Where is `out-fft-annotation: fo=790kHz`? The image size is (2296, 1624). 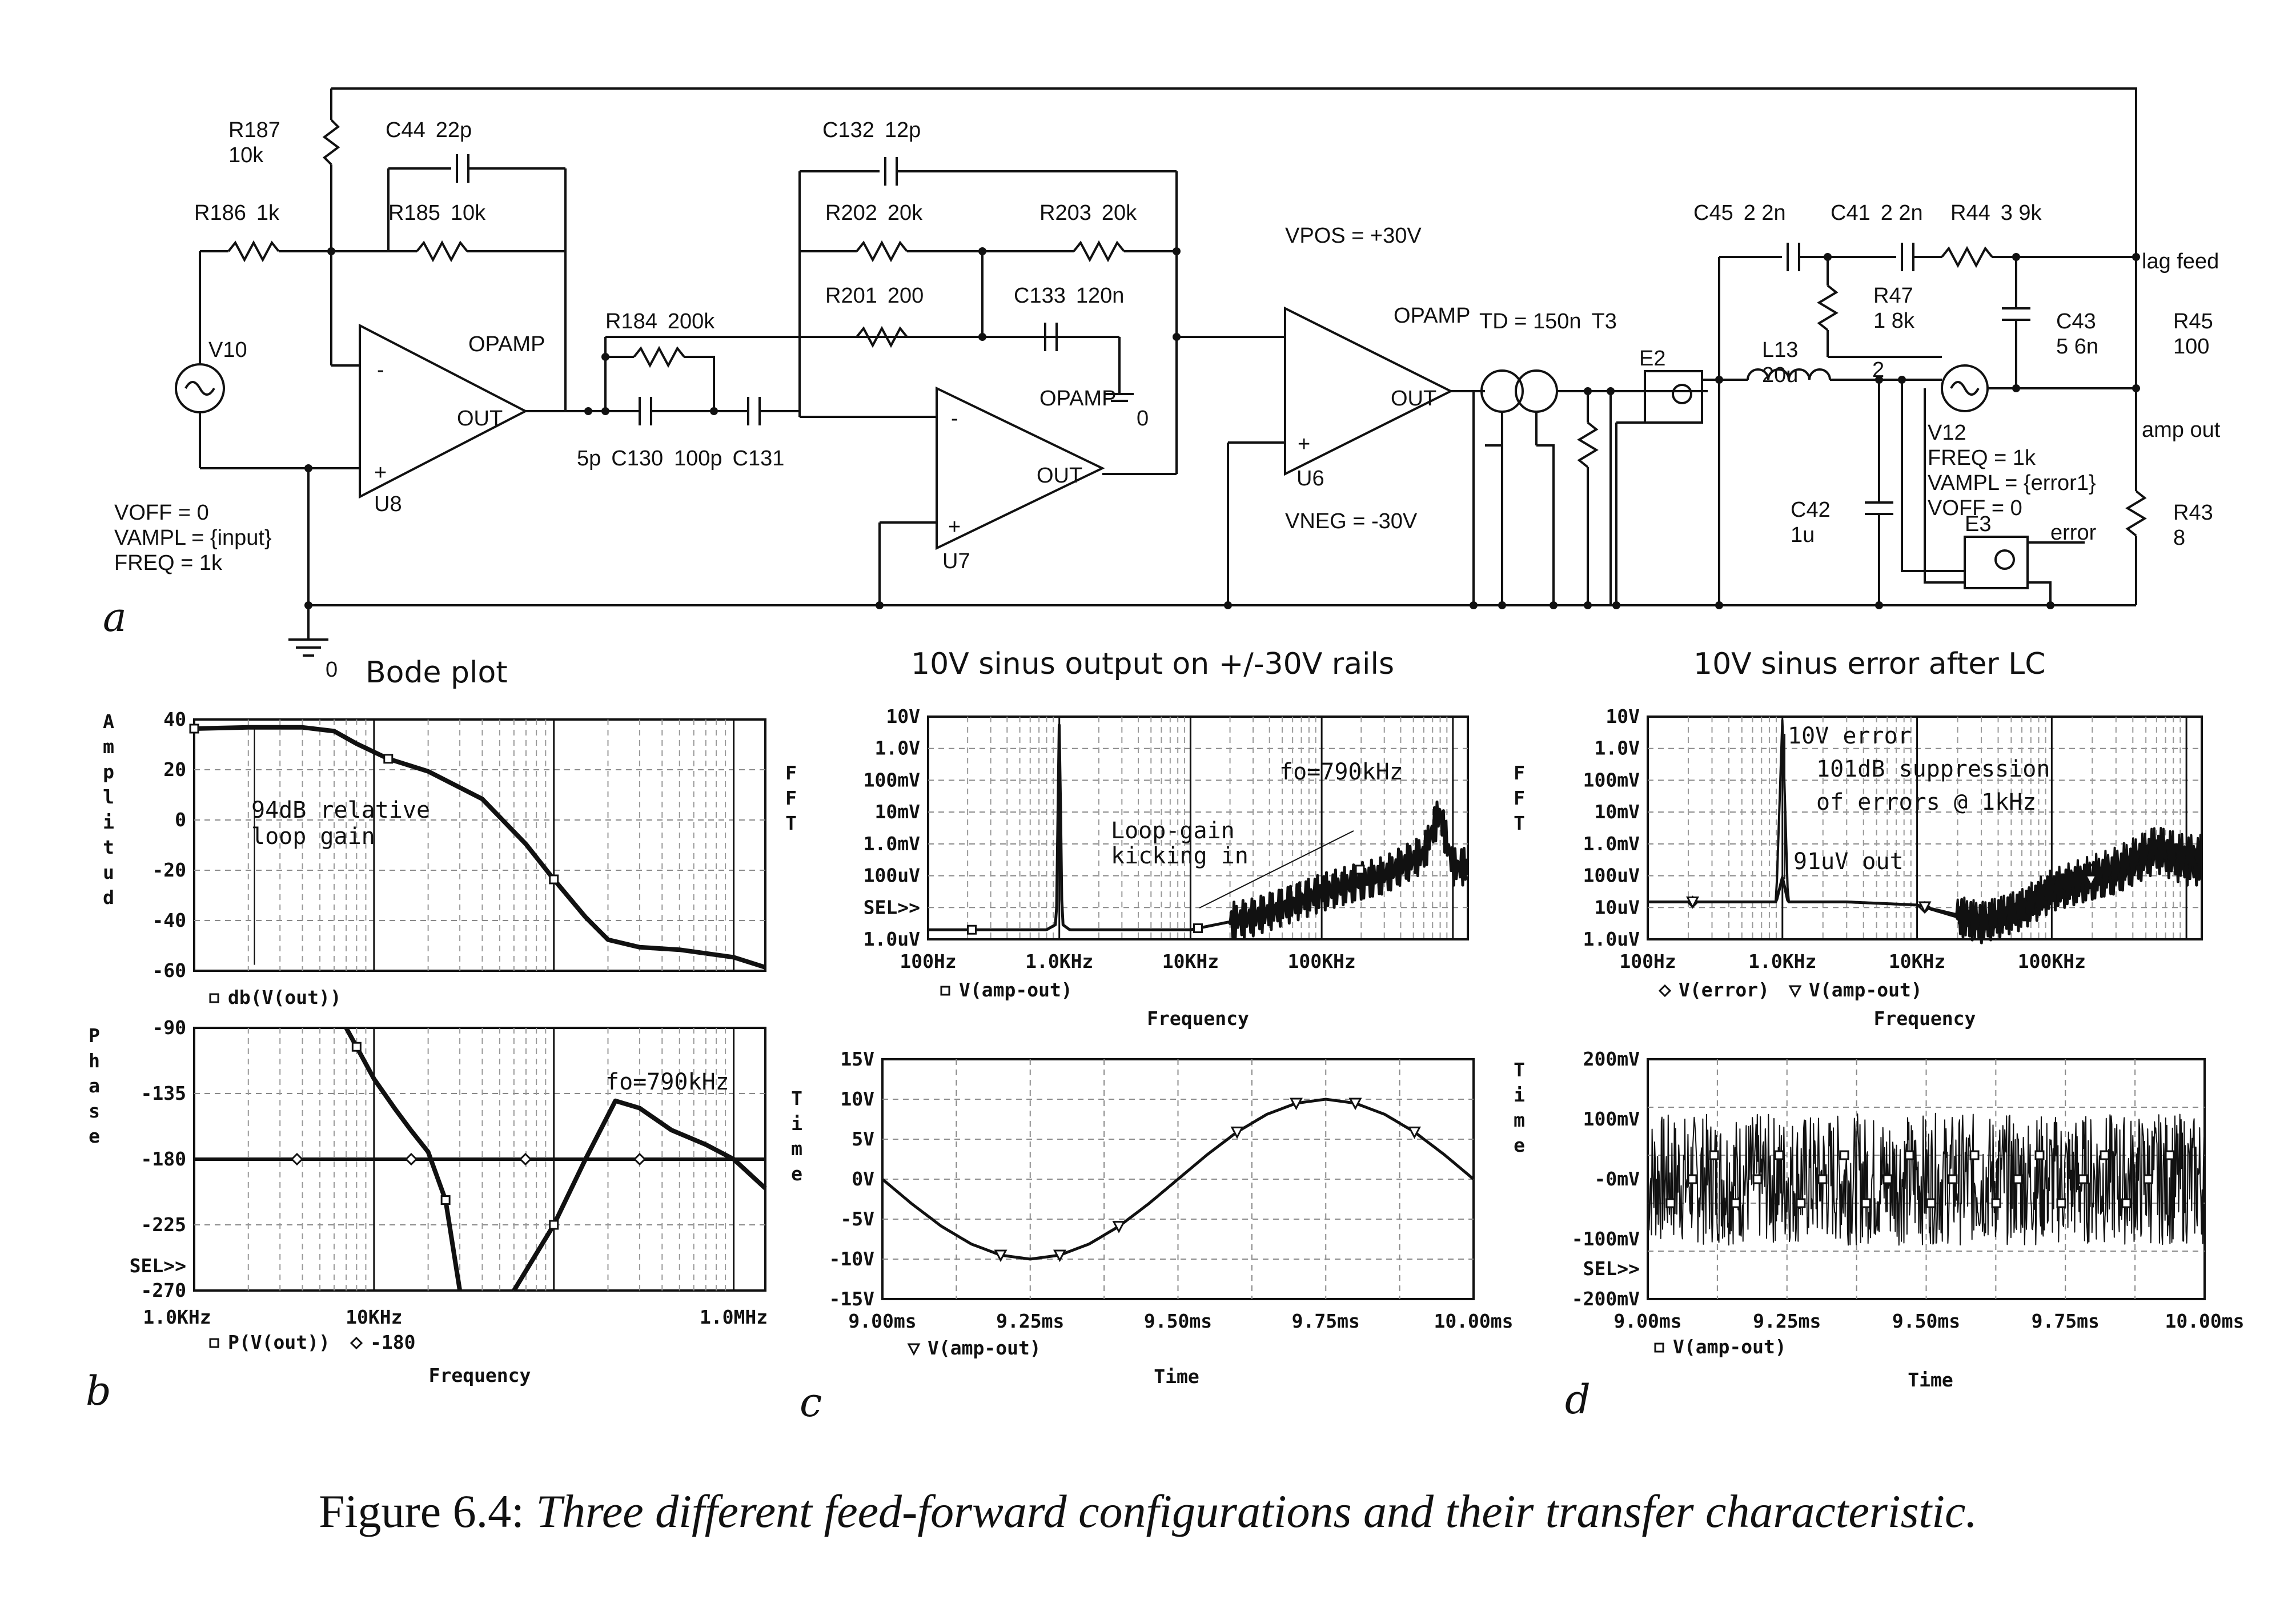 out-fft-annotation: fo=790kHz is located at coordinates (1341, 772).